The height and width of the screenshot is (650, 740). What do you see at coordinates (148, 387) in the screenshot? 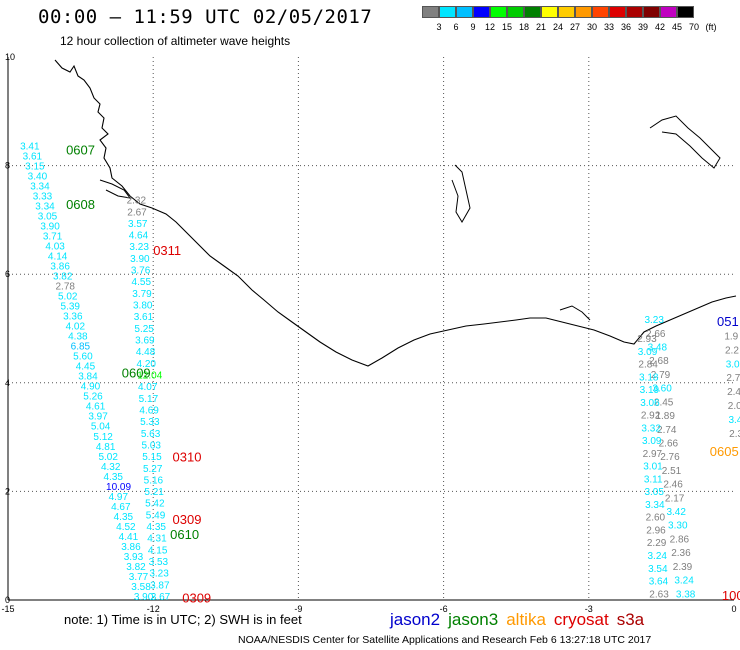
I see `wave-height-value: 4.07` at bounding box center [148, 387].